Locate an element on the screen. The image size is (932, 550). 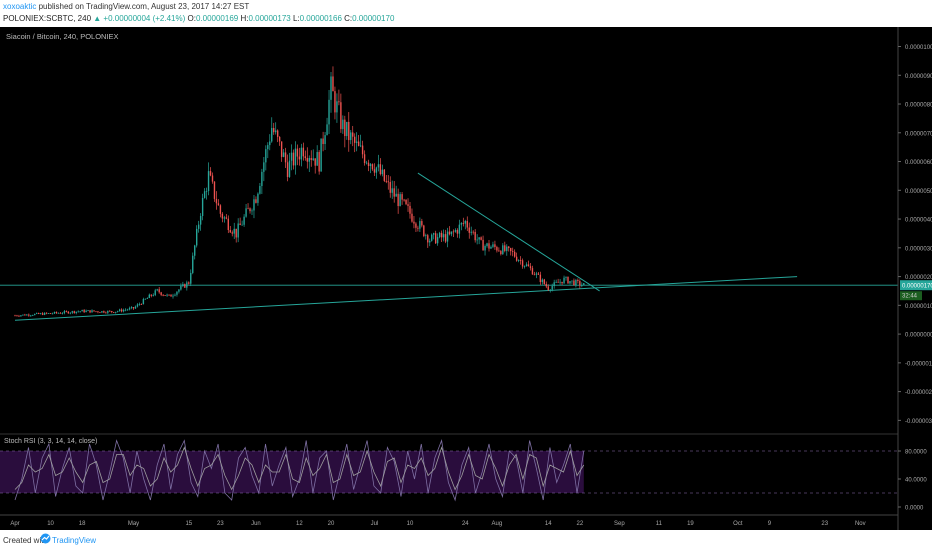
price-tick-label: 0.00000600 is located at coordinates (918, 163).